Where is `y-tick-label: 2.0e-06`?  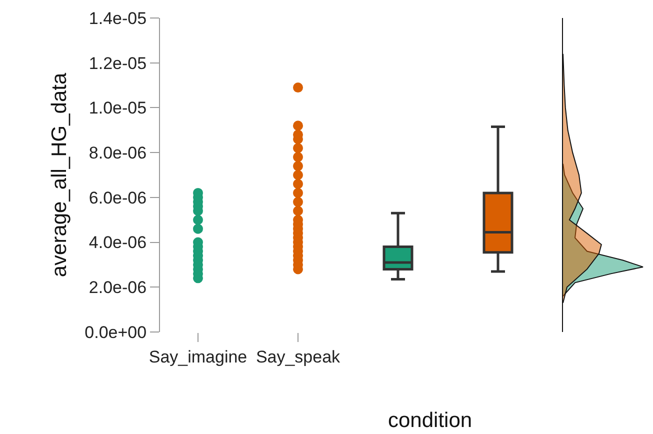
y-tick-label: 2.0e-06 is located at coordinates (117, 288).